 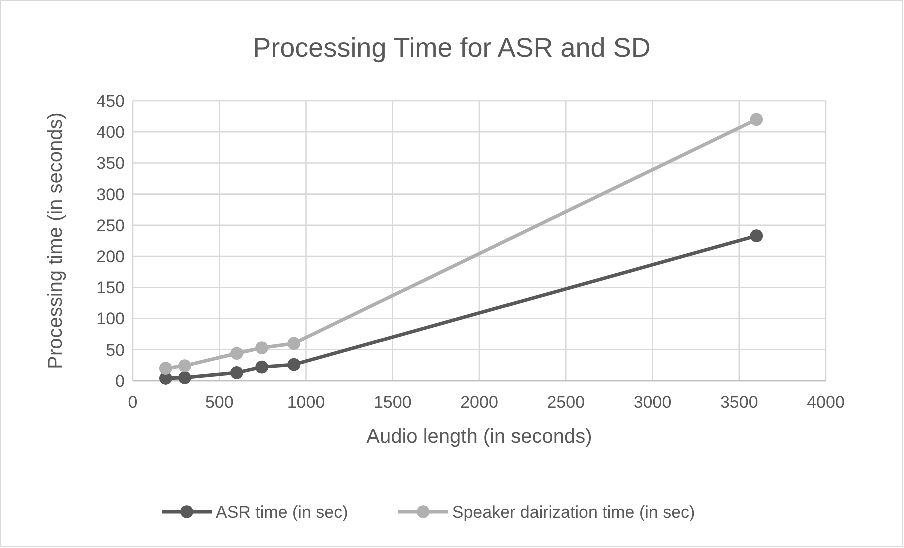 I want to click on x-tick-label: 500, so click(x=219, y=402).